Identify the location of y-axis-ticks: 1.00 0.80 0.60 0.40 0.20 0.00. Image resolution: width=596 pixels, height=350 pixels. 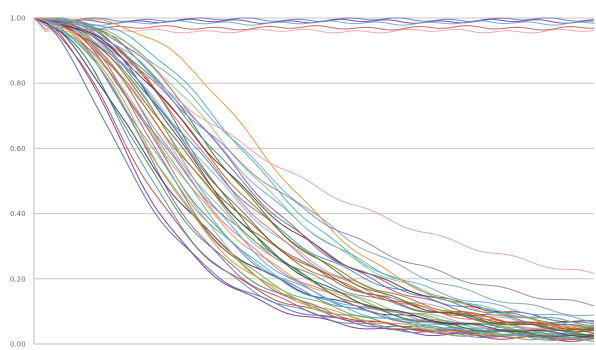
(18, 182).